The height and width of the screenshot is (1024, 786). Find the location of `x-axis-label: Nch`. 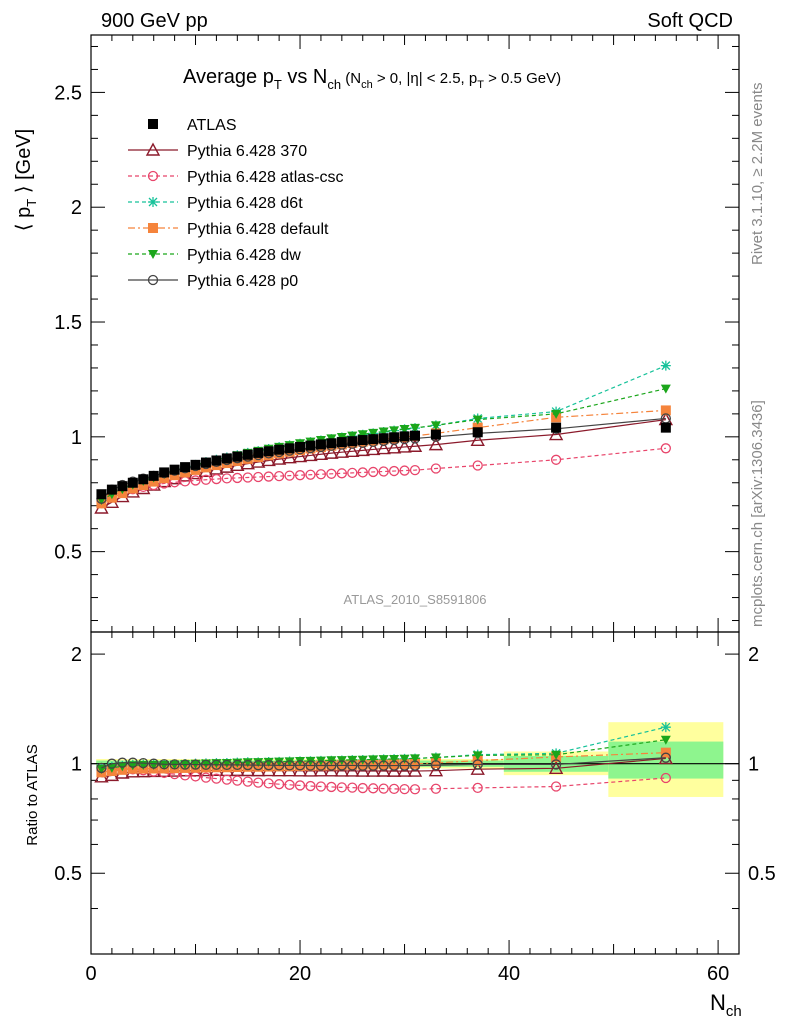

x-axis-label: Nch is located at coordinates (726, 1005).